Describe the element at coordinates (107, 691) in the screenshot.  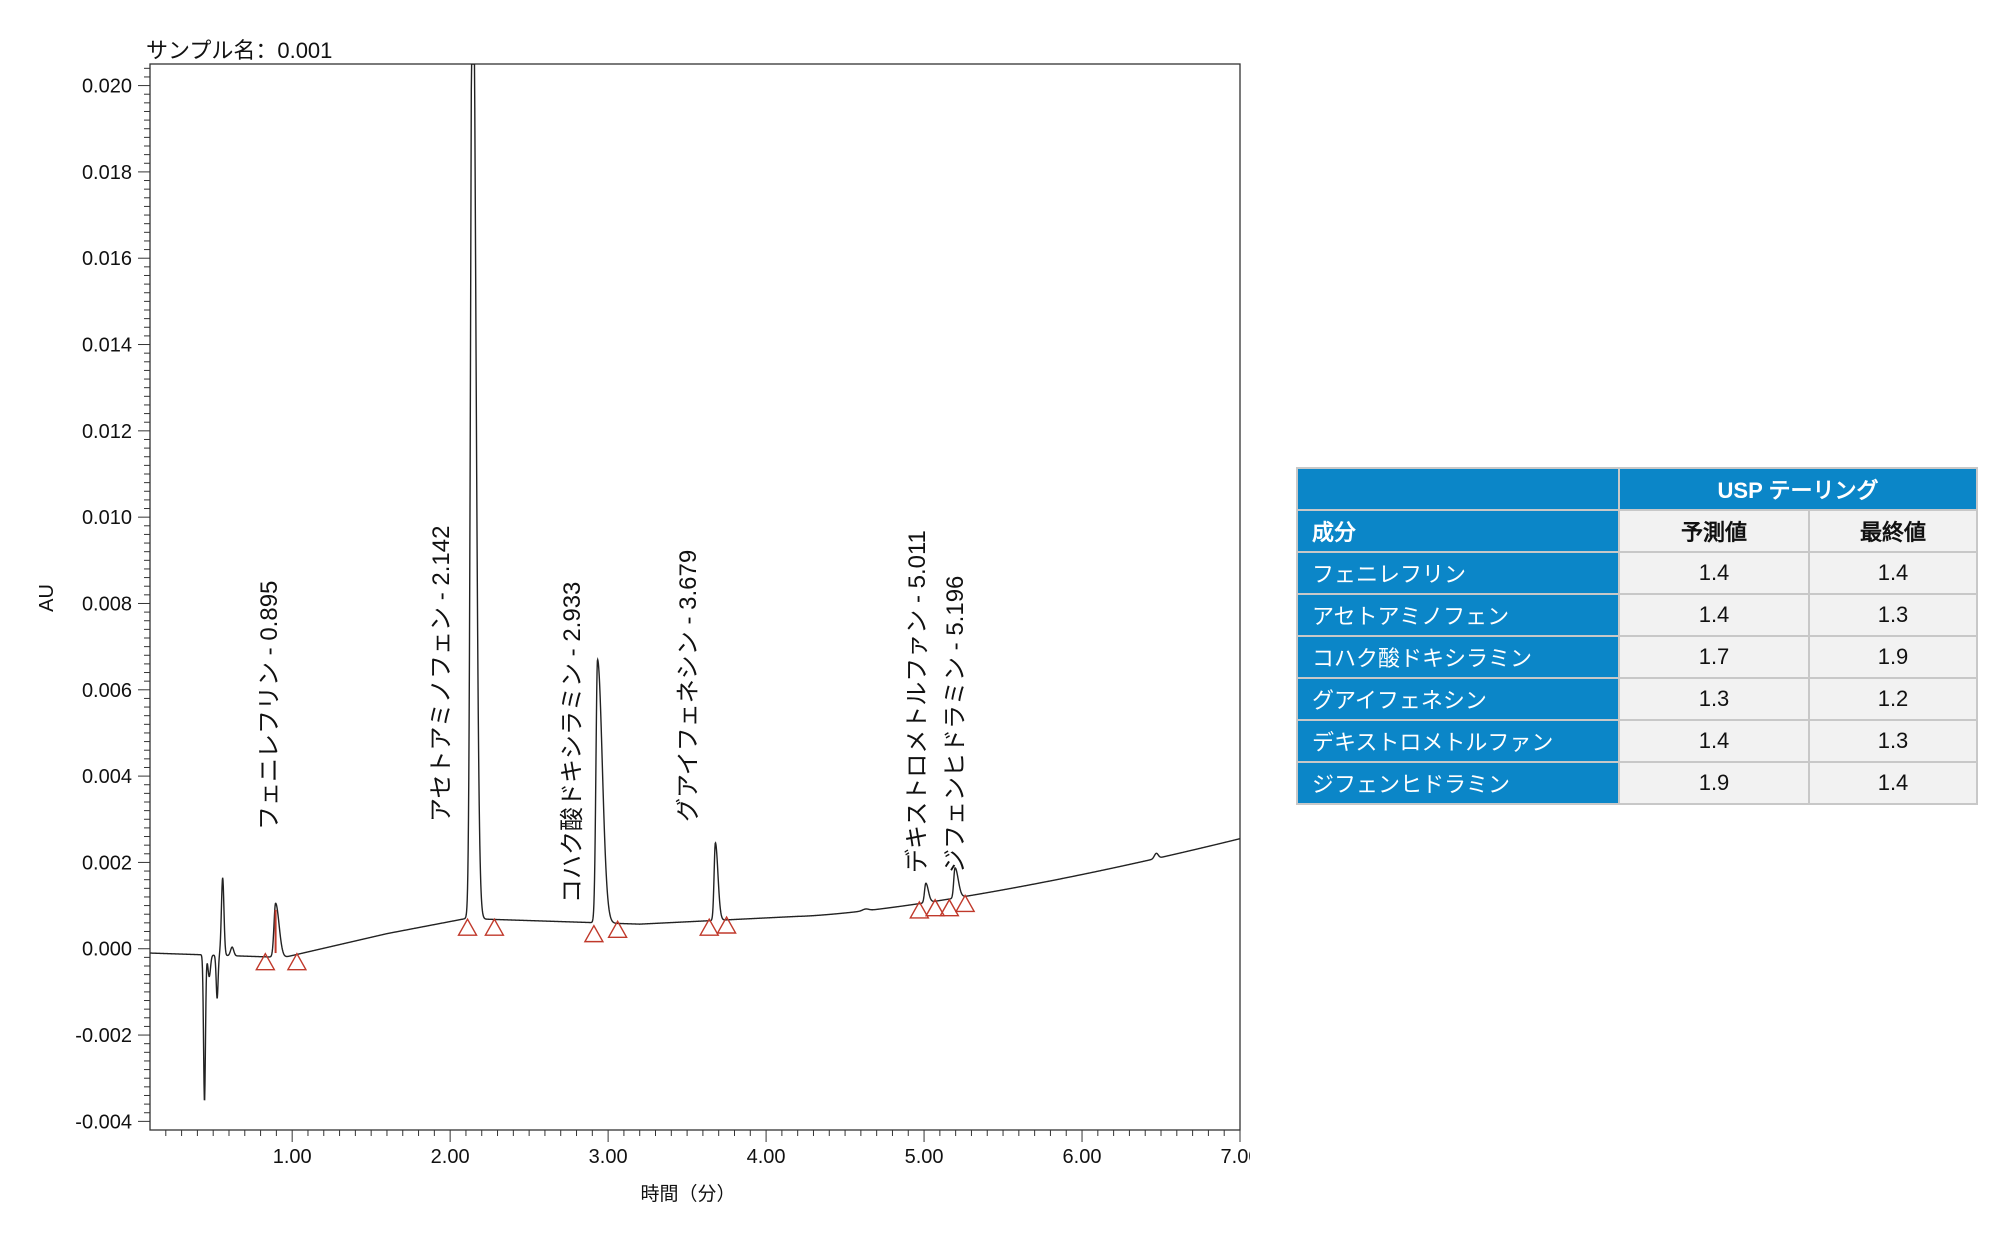
I see `y-tick-label: 0.006` at that location.